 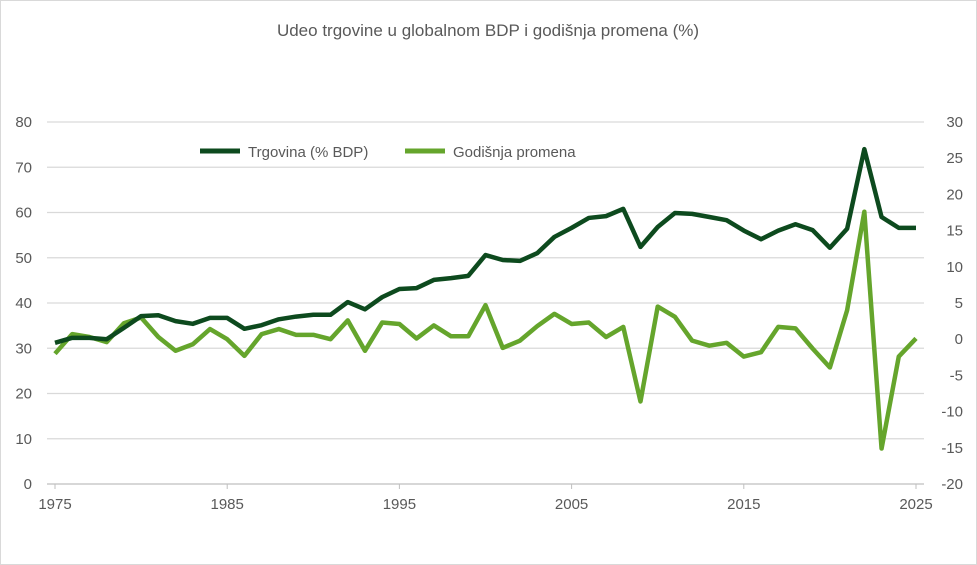 I want to click on left-tick-label: 80, so click(x=23, y=122).